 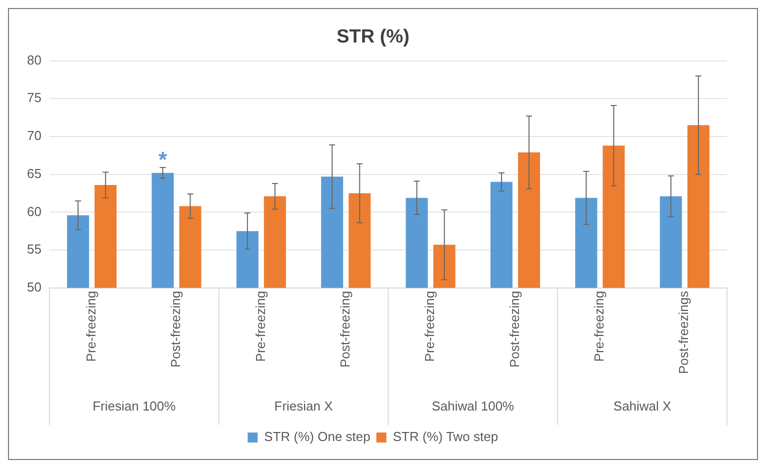 What do you see at coordinates (473, 406) in the screenshot?
I see `text: Sahiwal 100%` at bounding box center [473, 406].